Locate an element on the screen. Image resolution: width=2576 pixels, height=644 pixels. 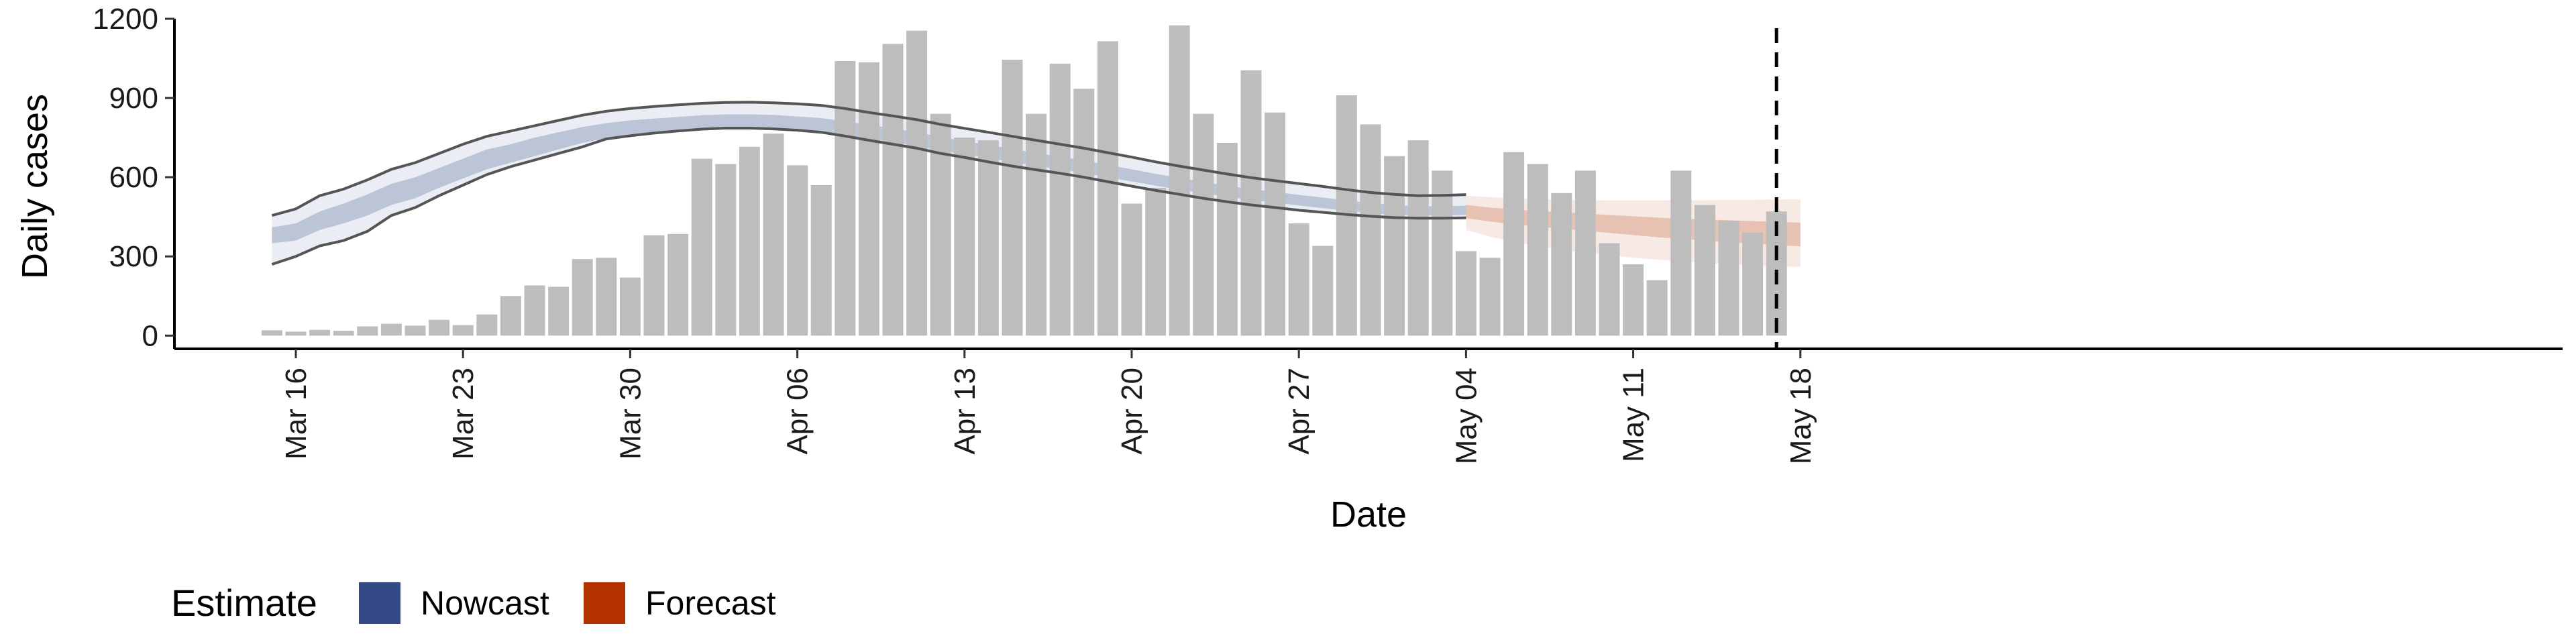
nowcast-upper-line is located at coordinates (868, 159).